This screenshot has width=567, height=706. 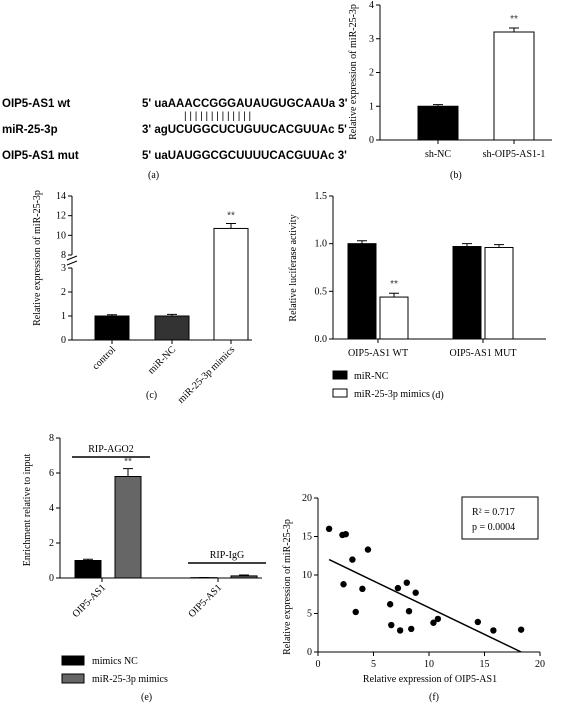 What do you see at coordinates (514, 19) in the screenshot?
I see `b-significance: **` at bounding box center [514, 19].